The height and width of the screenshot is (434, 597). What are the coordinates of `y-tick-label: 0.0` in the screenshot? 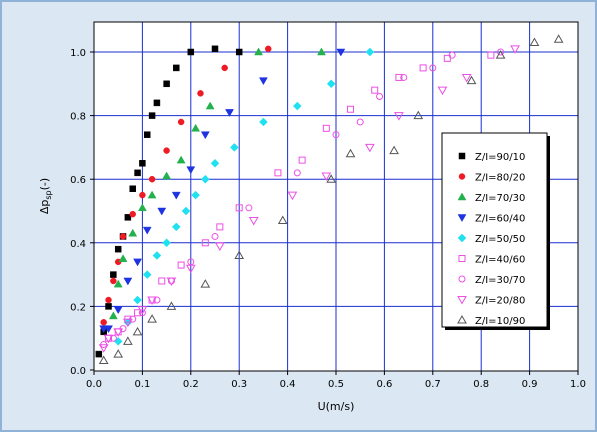 It's located at (78, 371).